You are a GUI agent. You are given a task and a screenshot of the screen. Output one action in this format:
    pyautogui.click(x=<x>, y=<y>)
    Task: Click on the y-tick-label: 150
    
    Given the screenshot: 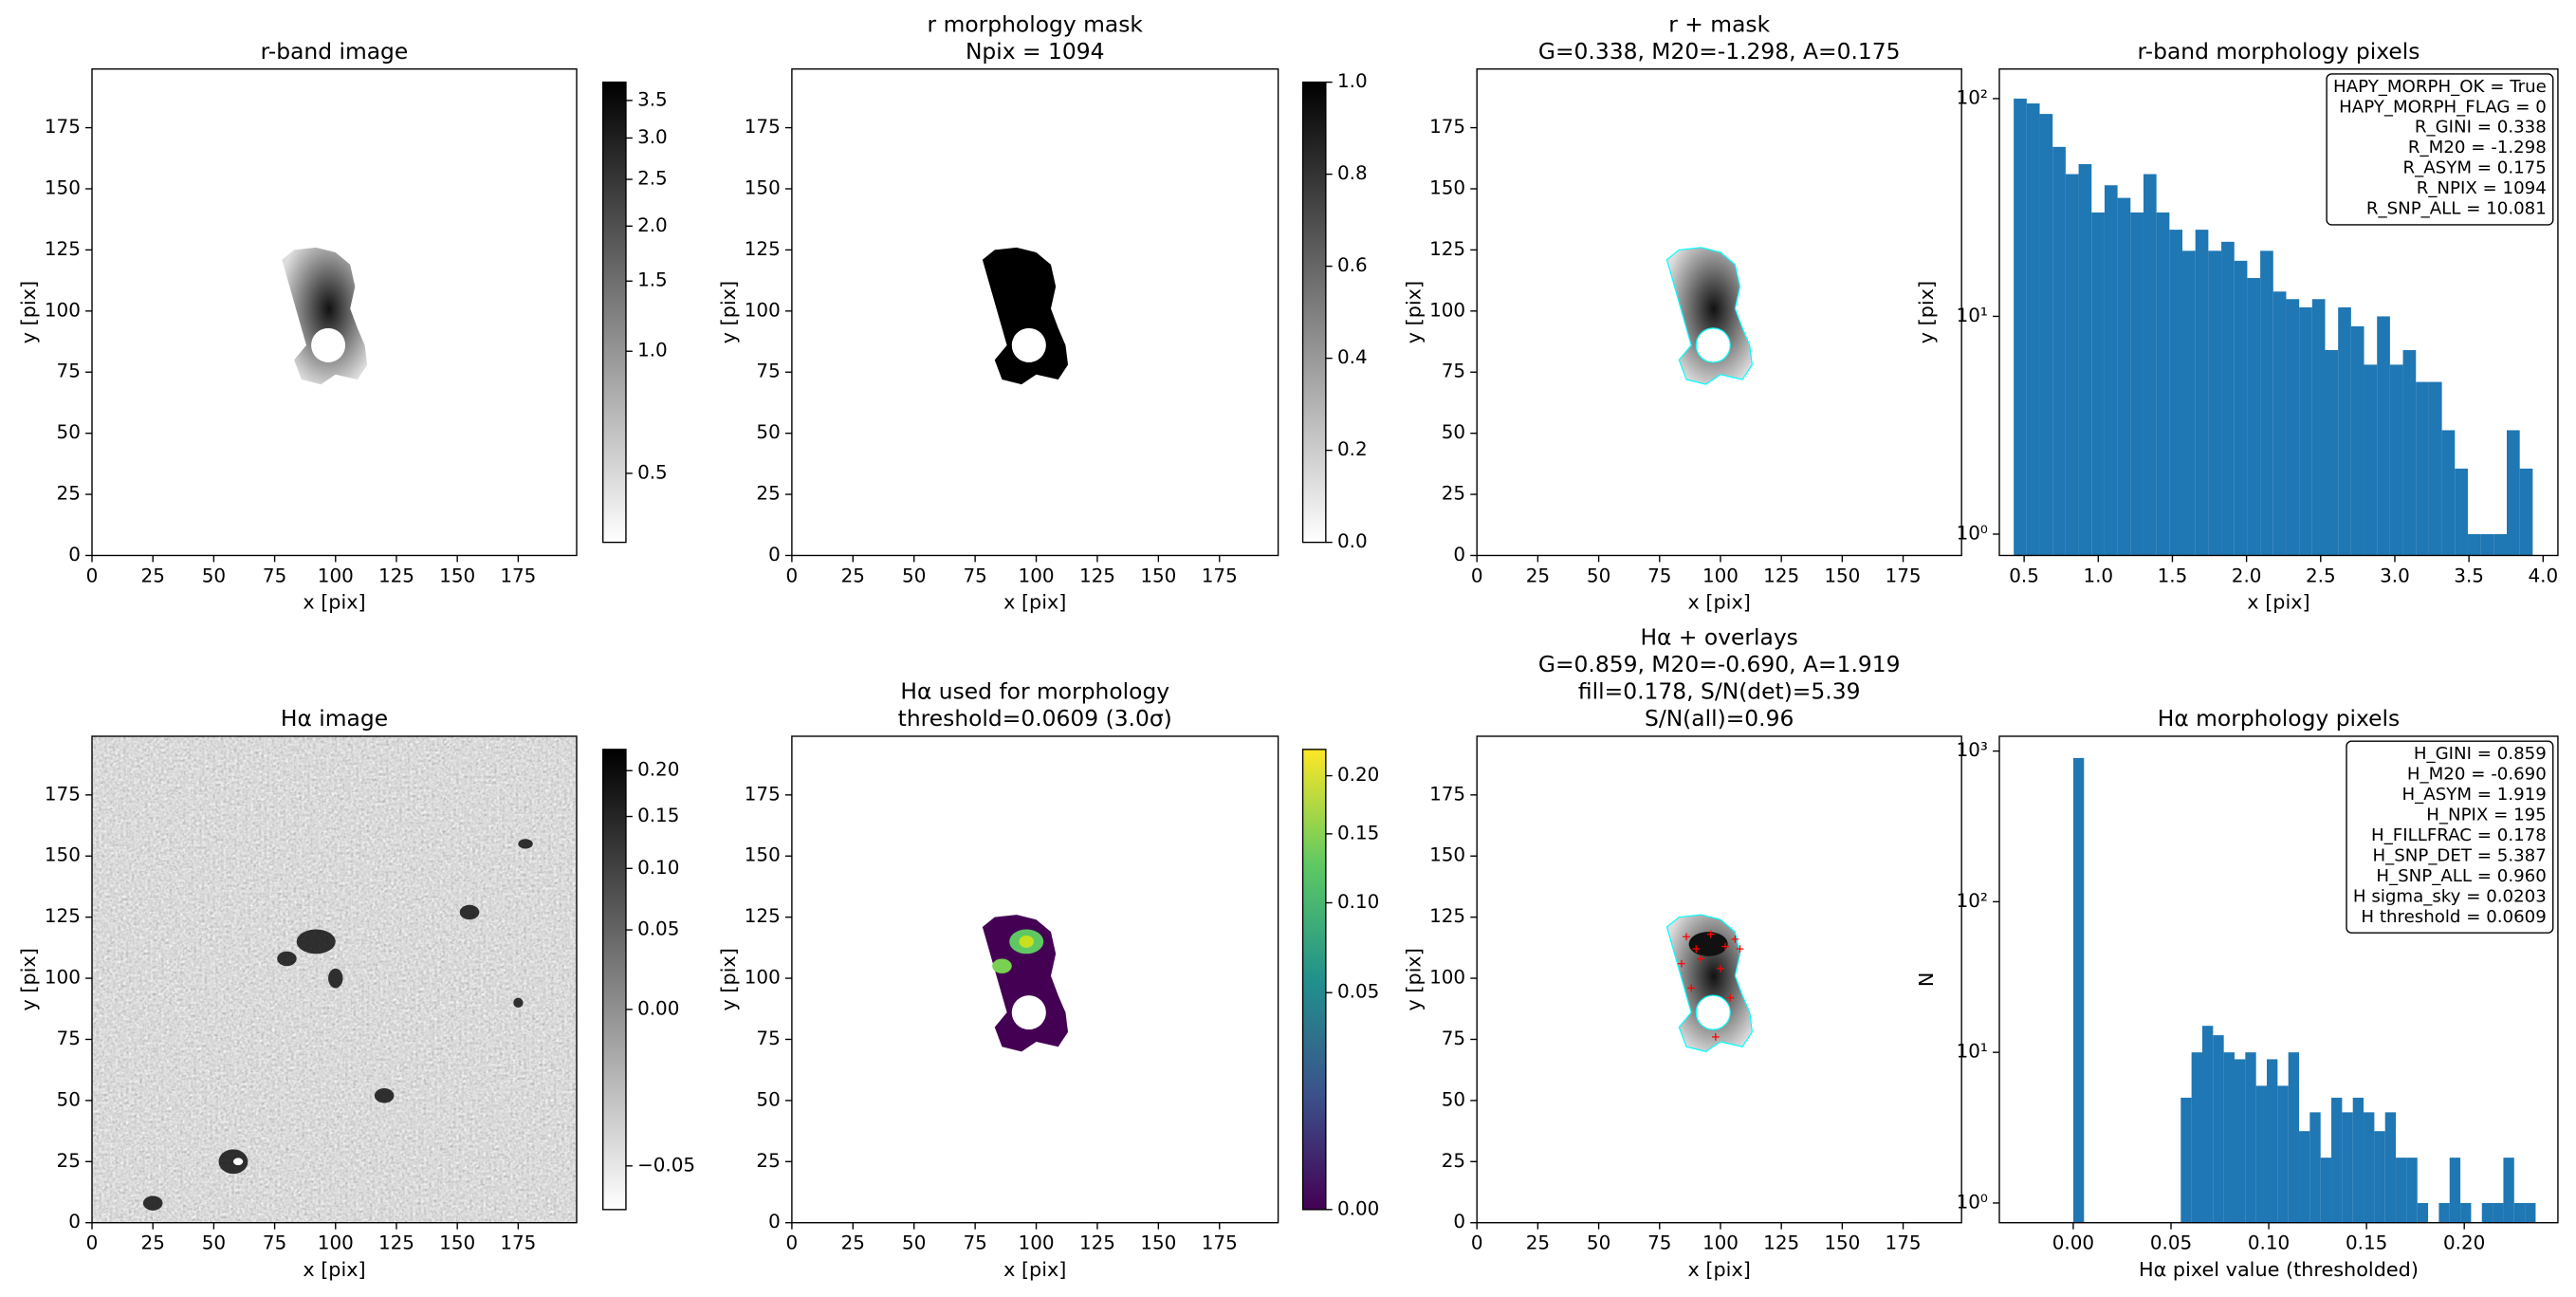 What is the action you would take?
    pyautogui.click(x=1447, y=187)
    